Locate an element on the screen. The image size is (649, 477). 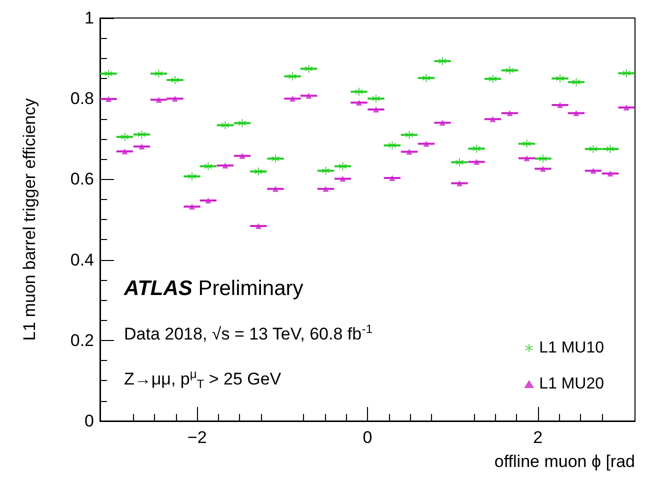
y-tick-label: 1 is located at coordinates (89, 18).